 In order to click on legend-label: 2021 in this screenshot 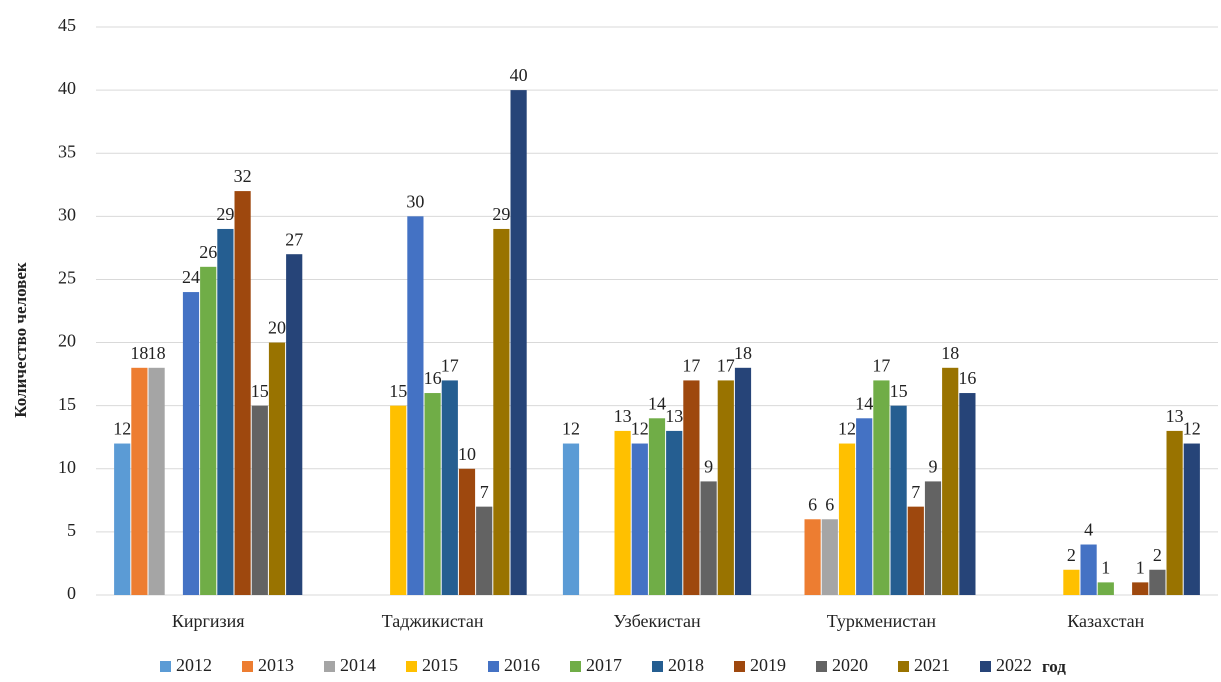, I will do `click(932, 665)`.